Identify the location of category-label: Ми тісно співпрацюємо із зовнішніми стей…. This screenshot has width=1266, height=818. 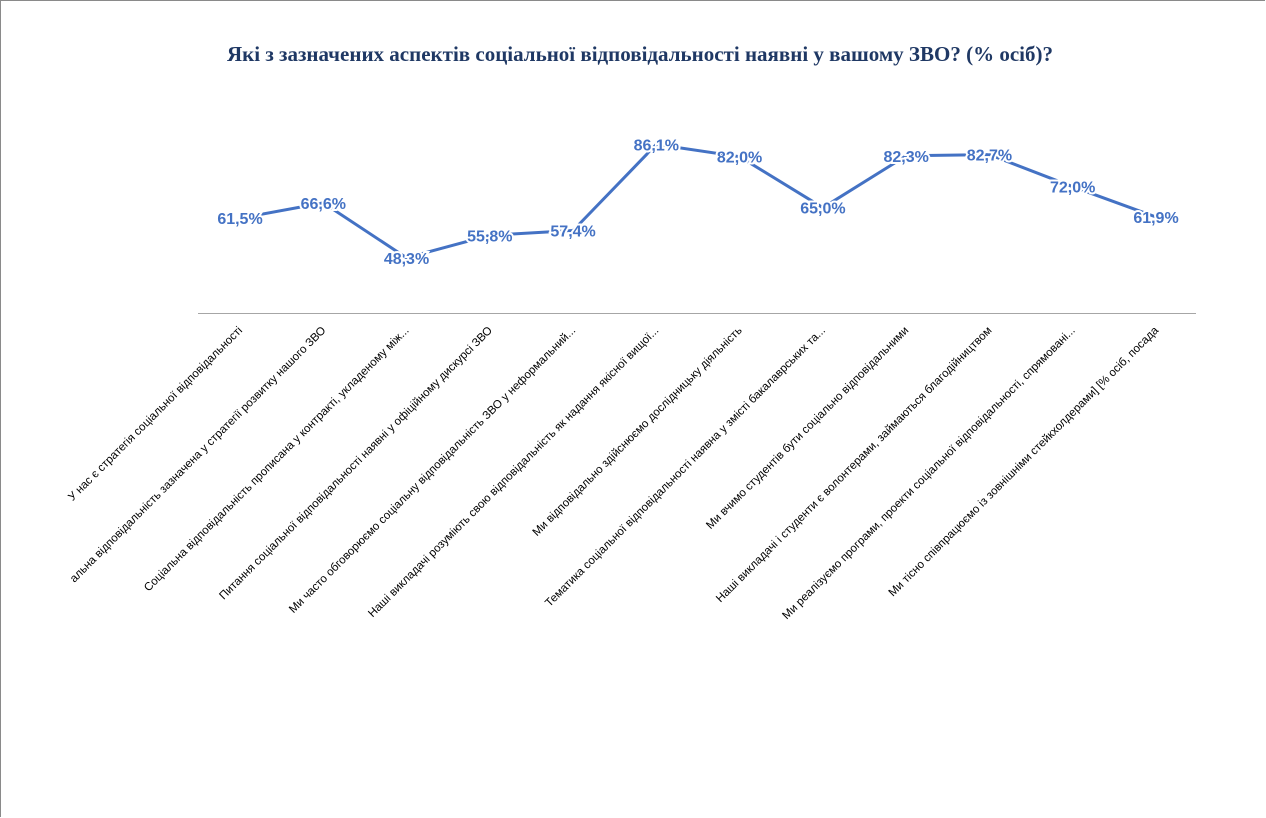
(1024, 461).